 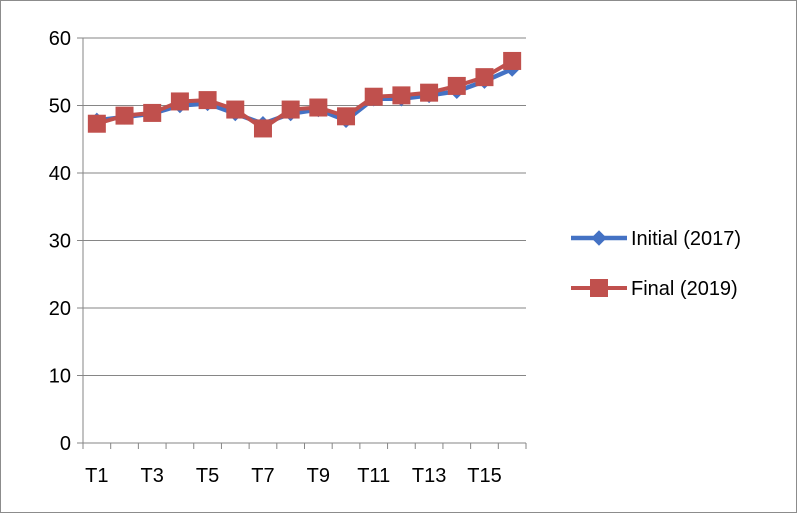 I want to click on y-tick-label: 30, so click(x=60, y=242).